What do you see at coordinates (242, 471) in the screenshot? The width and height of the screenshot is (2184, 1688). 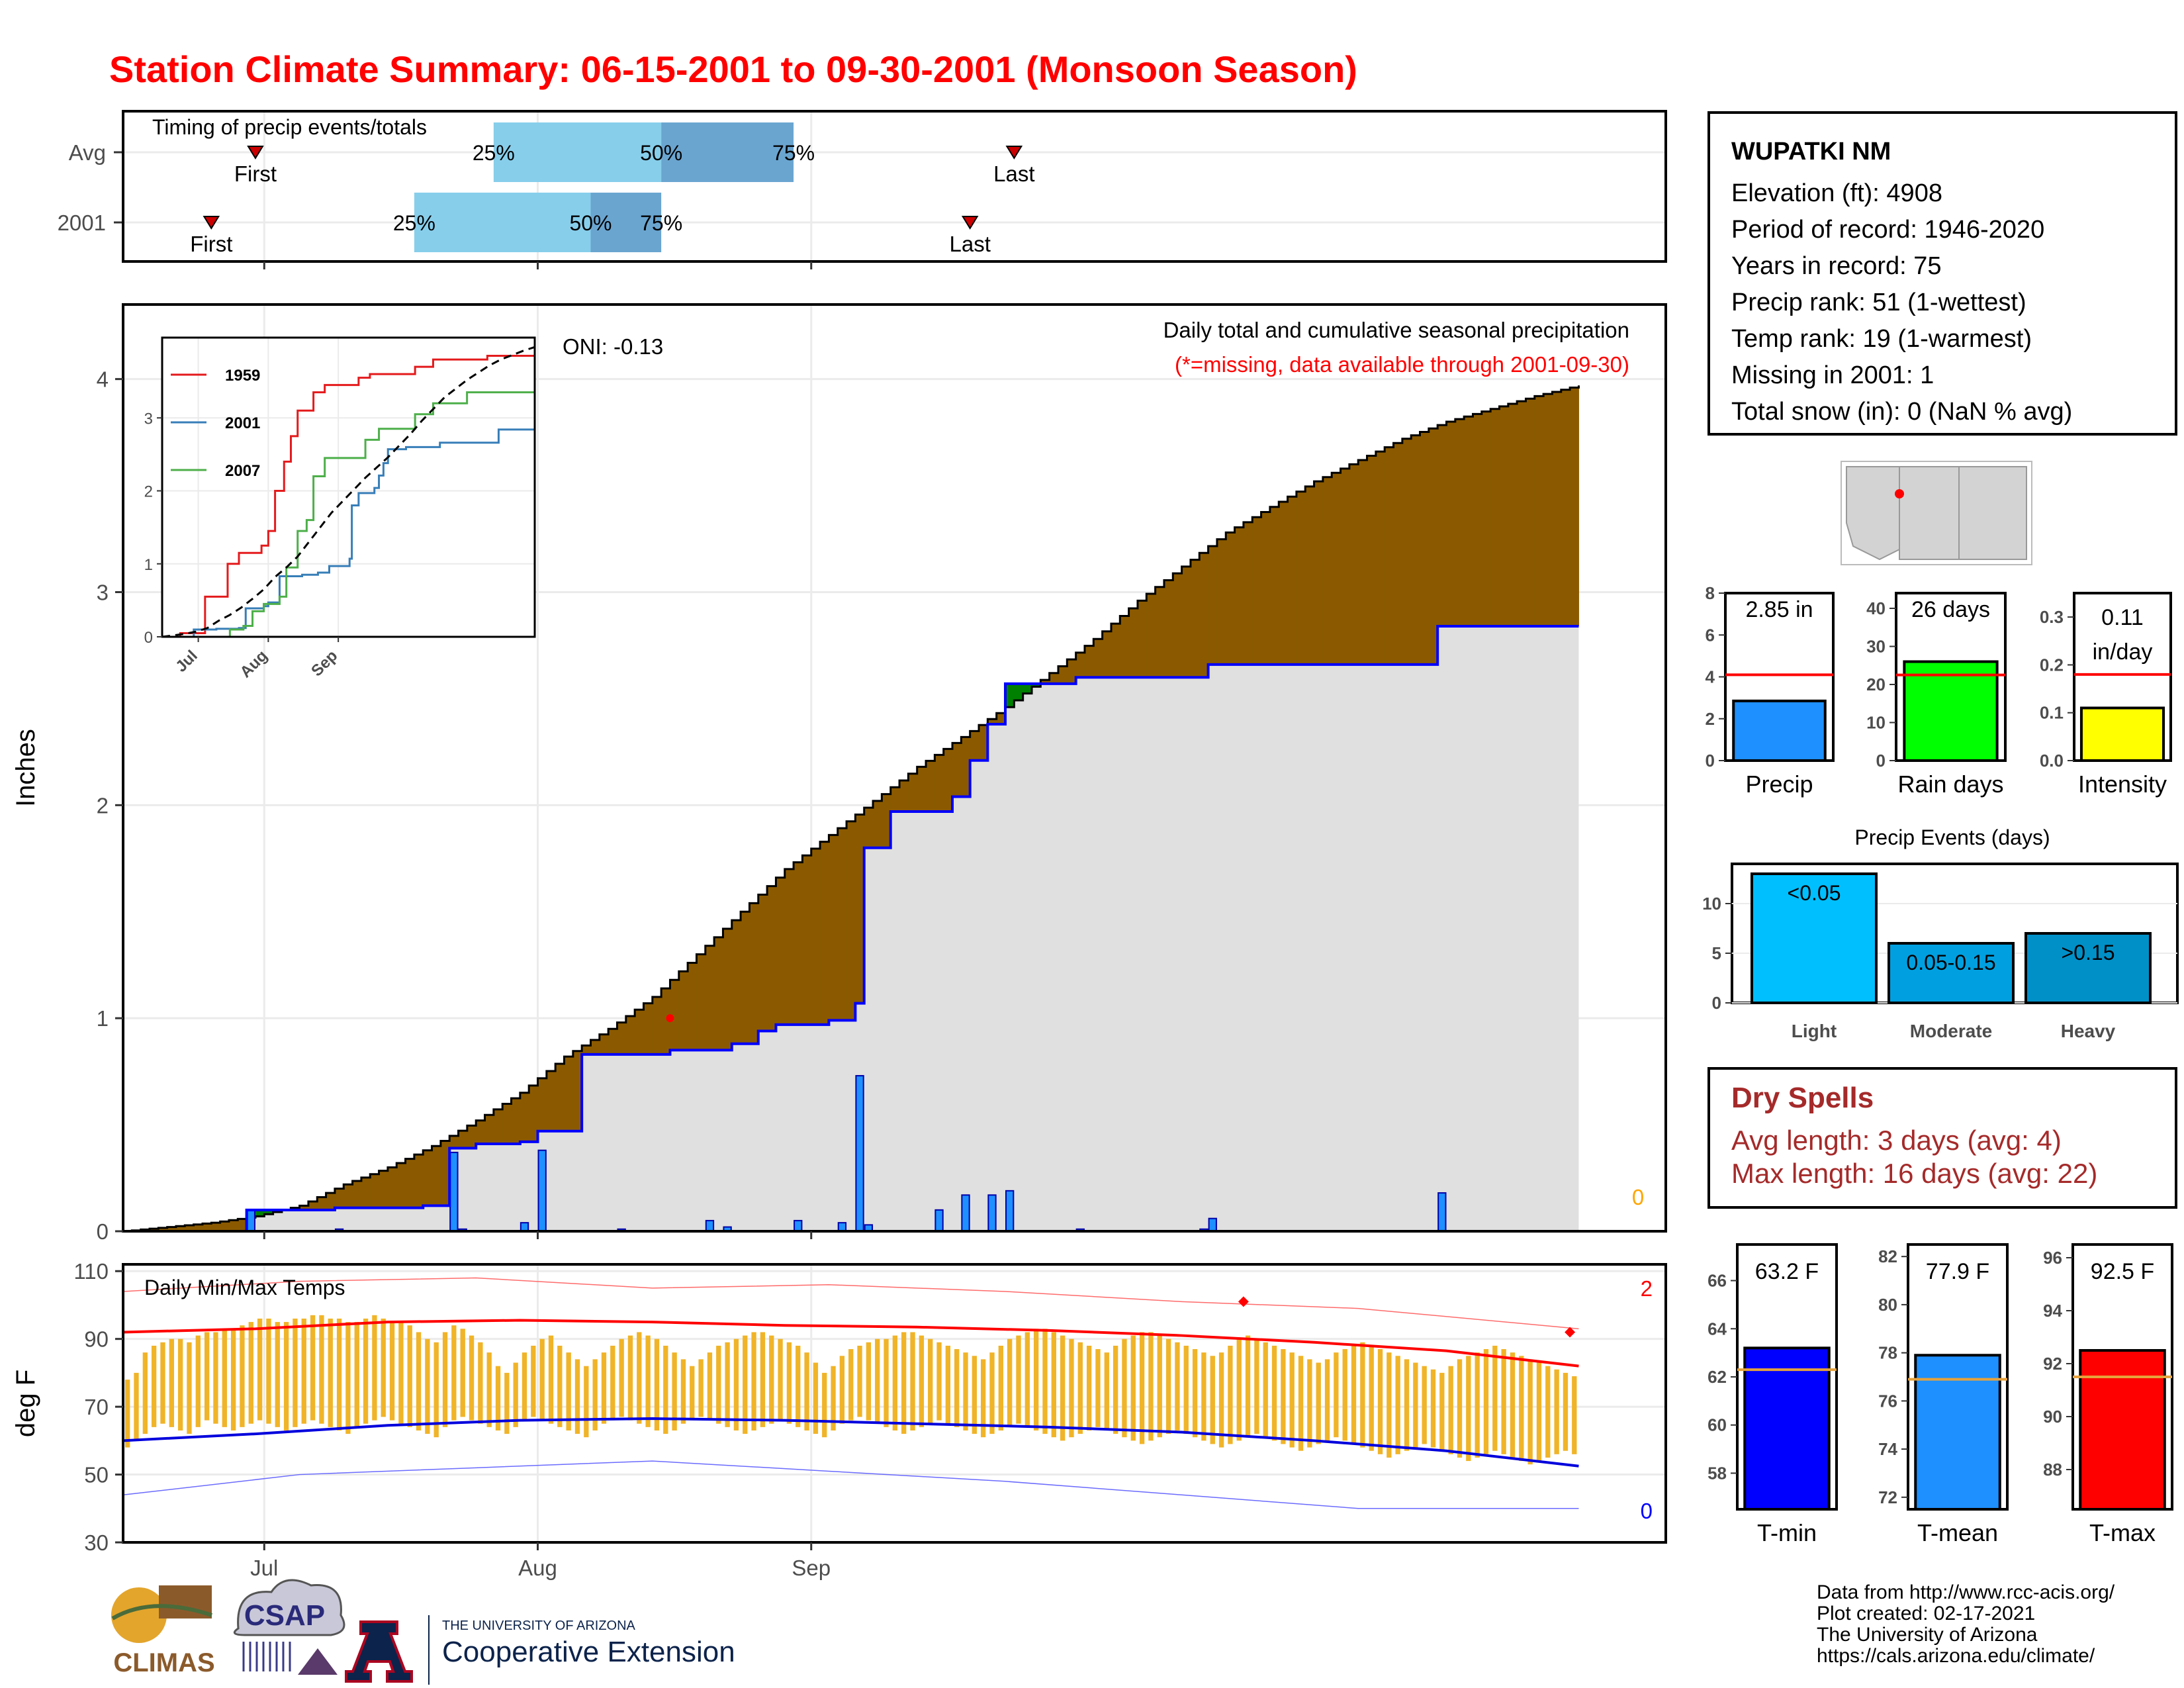 I see `inset-legend-label: 2007` at bounding box center [242, 471].